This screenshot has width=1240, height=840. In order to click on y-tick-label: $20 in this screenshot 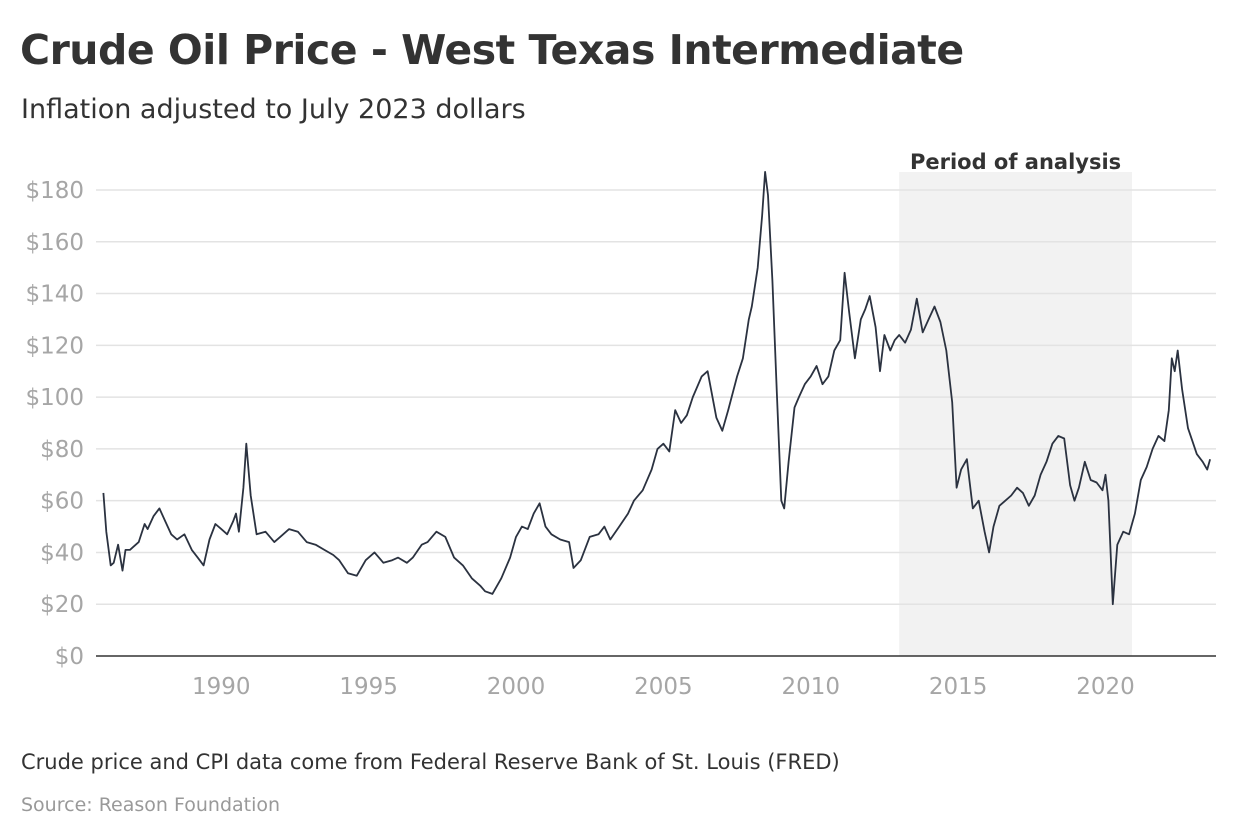, I will do `click(62, 605)`.